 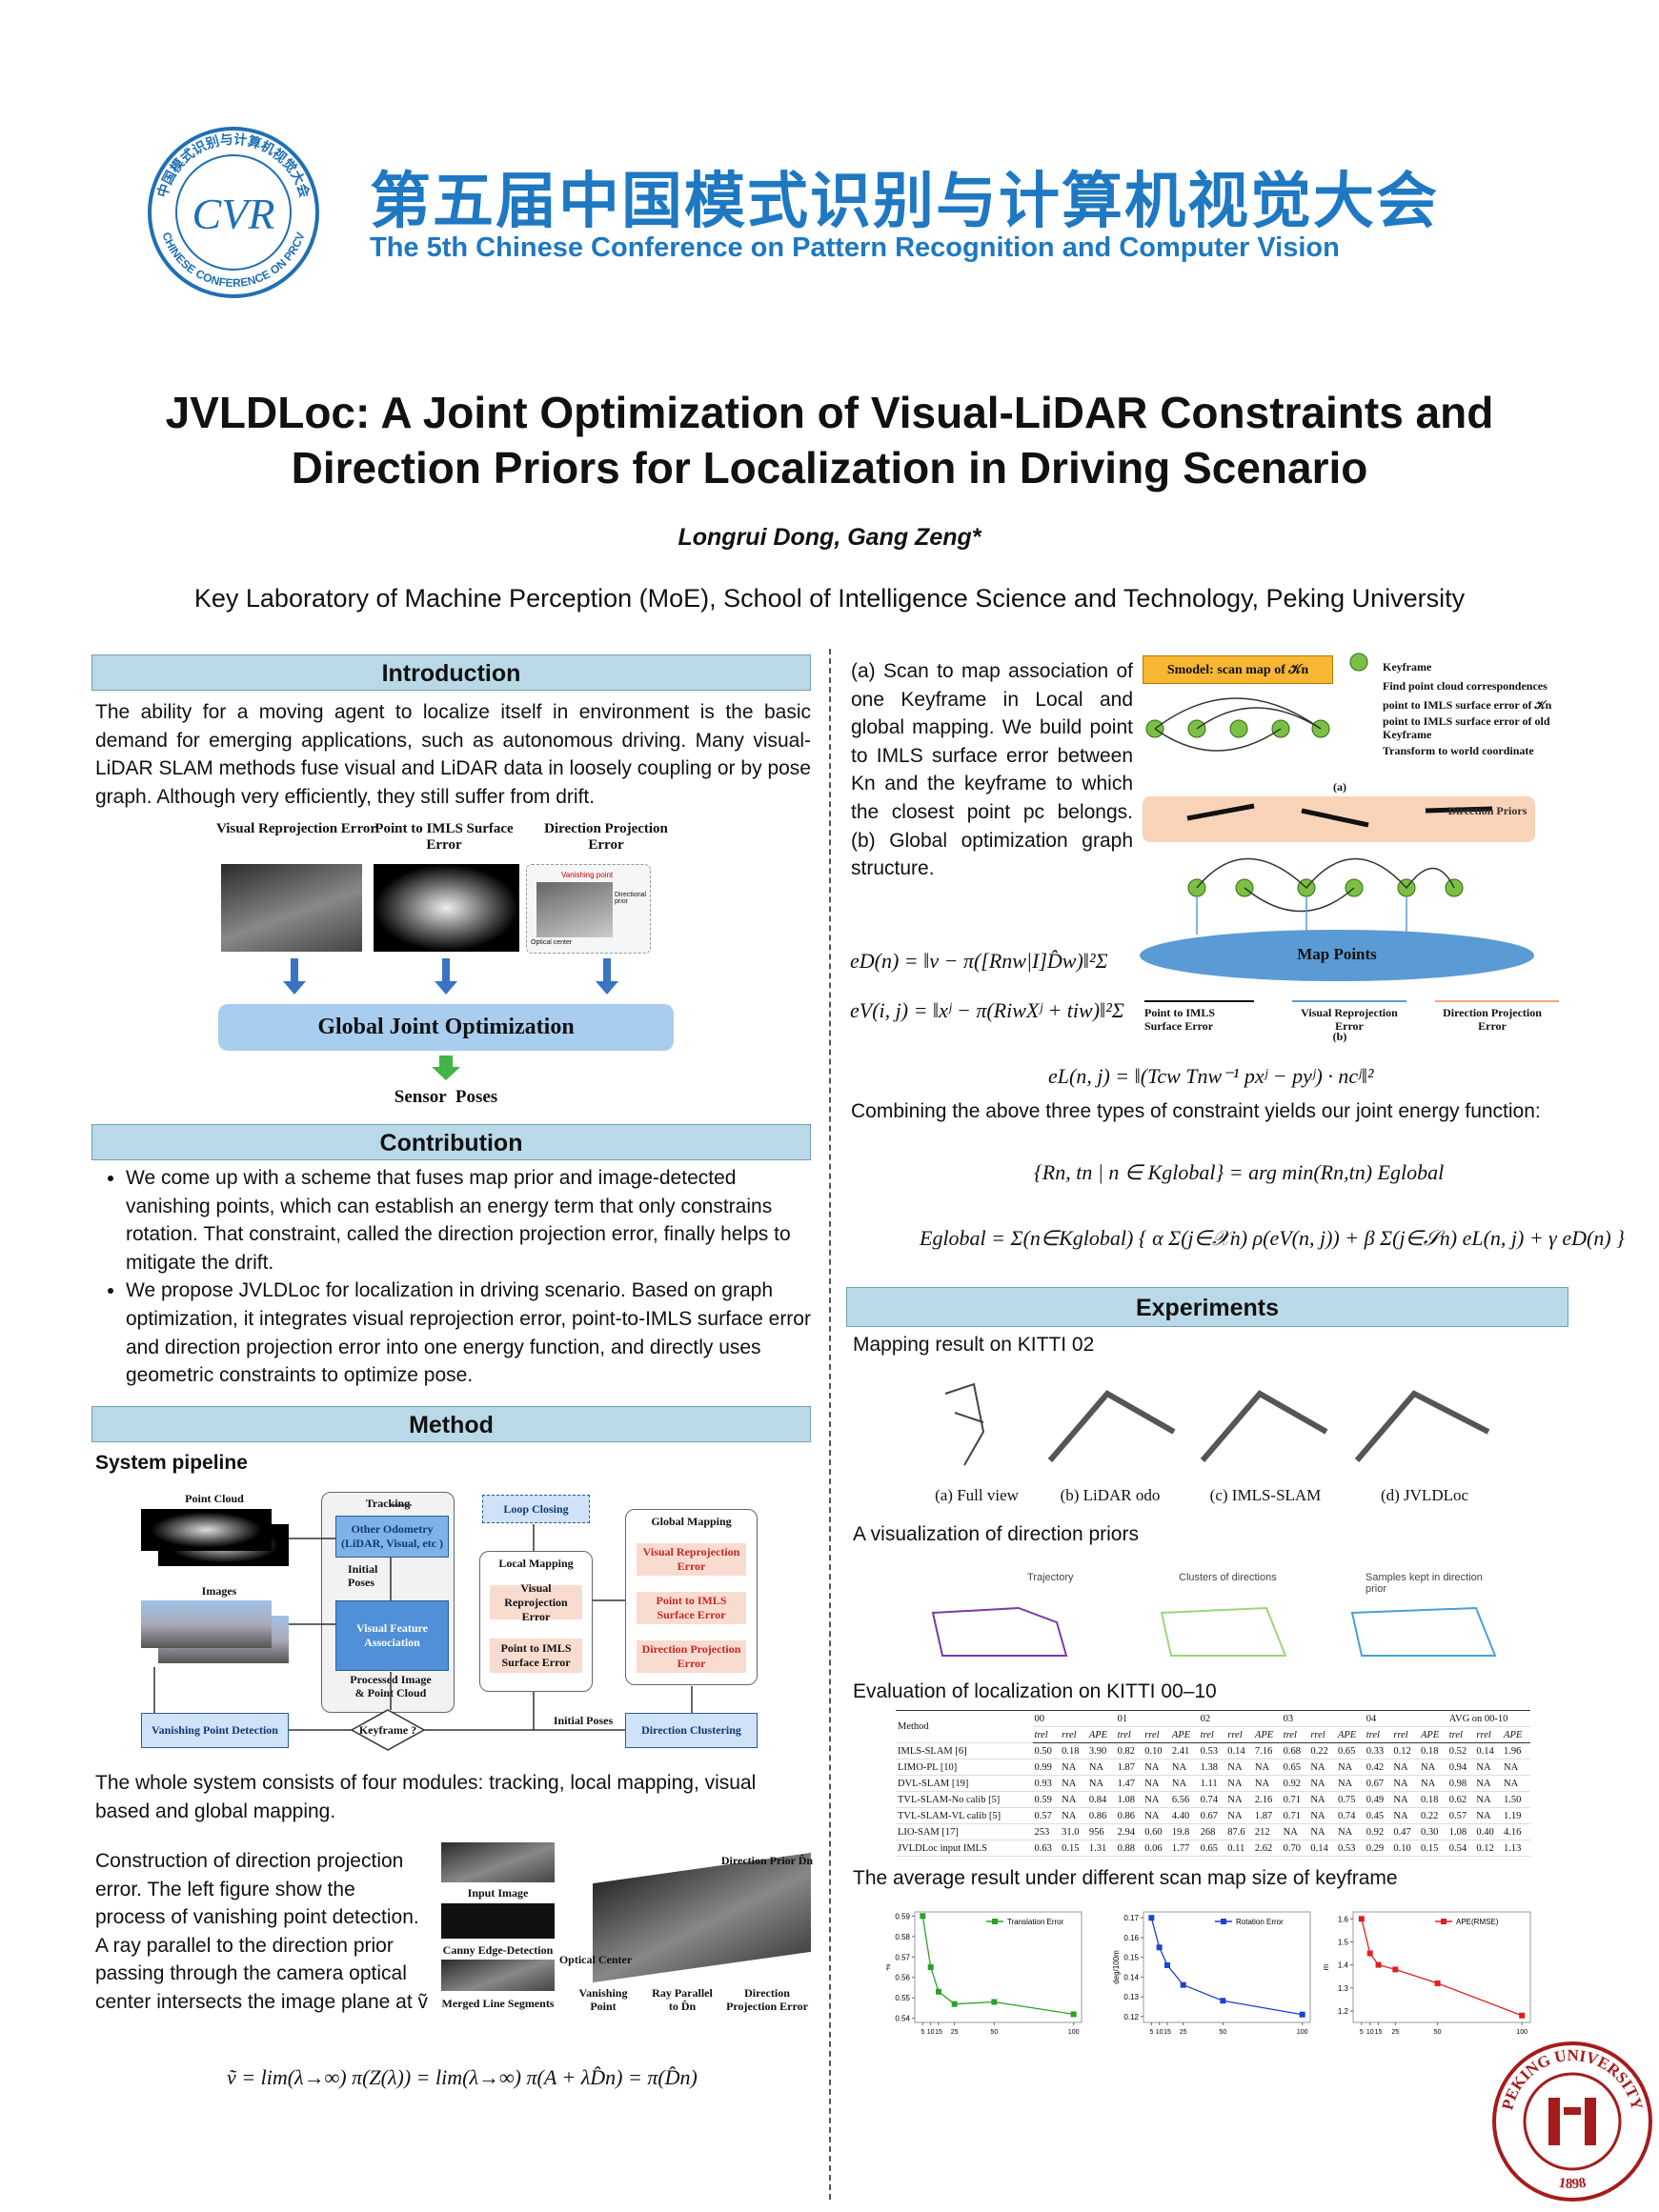 What do you see at coordinates (691, 1608) in the screenshot?
I see `global-item: Point to IMLS Surface Error` at bounding box center [691, 1608].